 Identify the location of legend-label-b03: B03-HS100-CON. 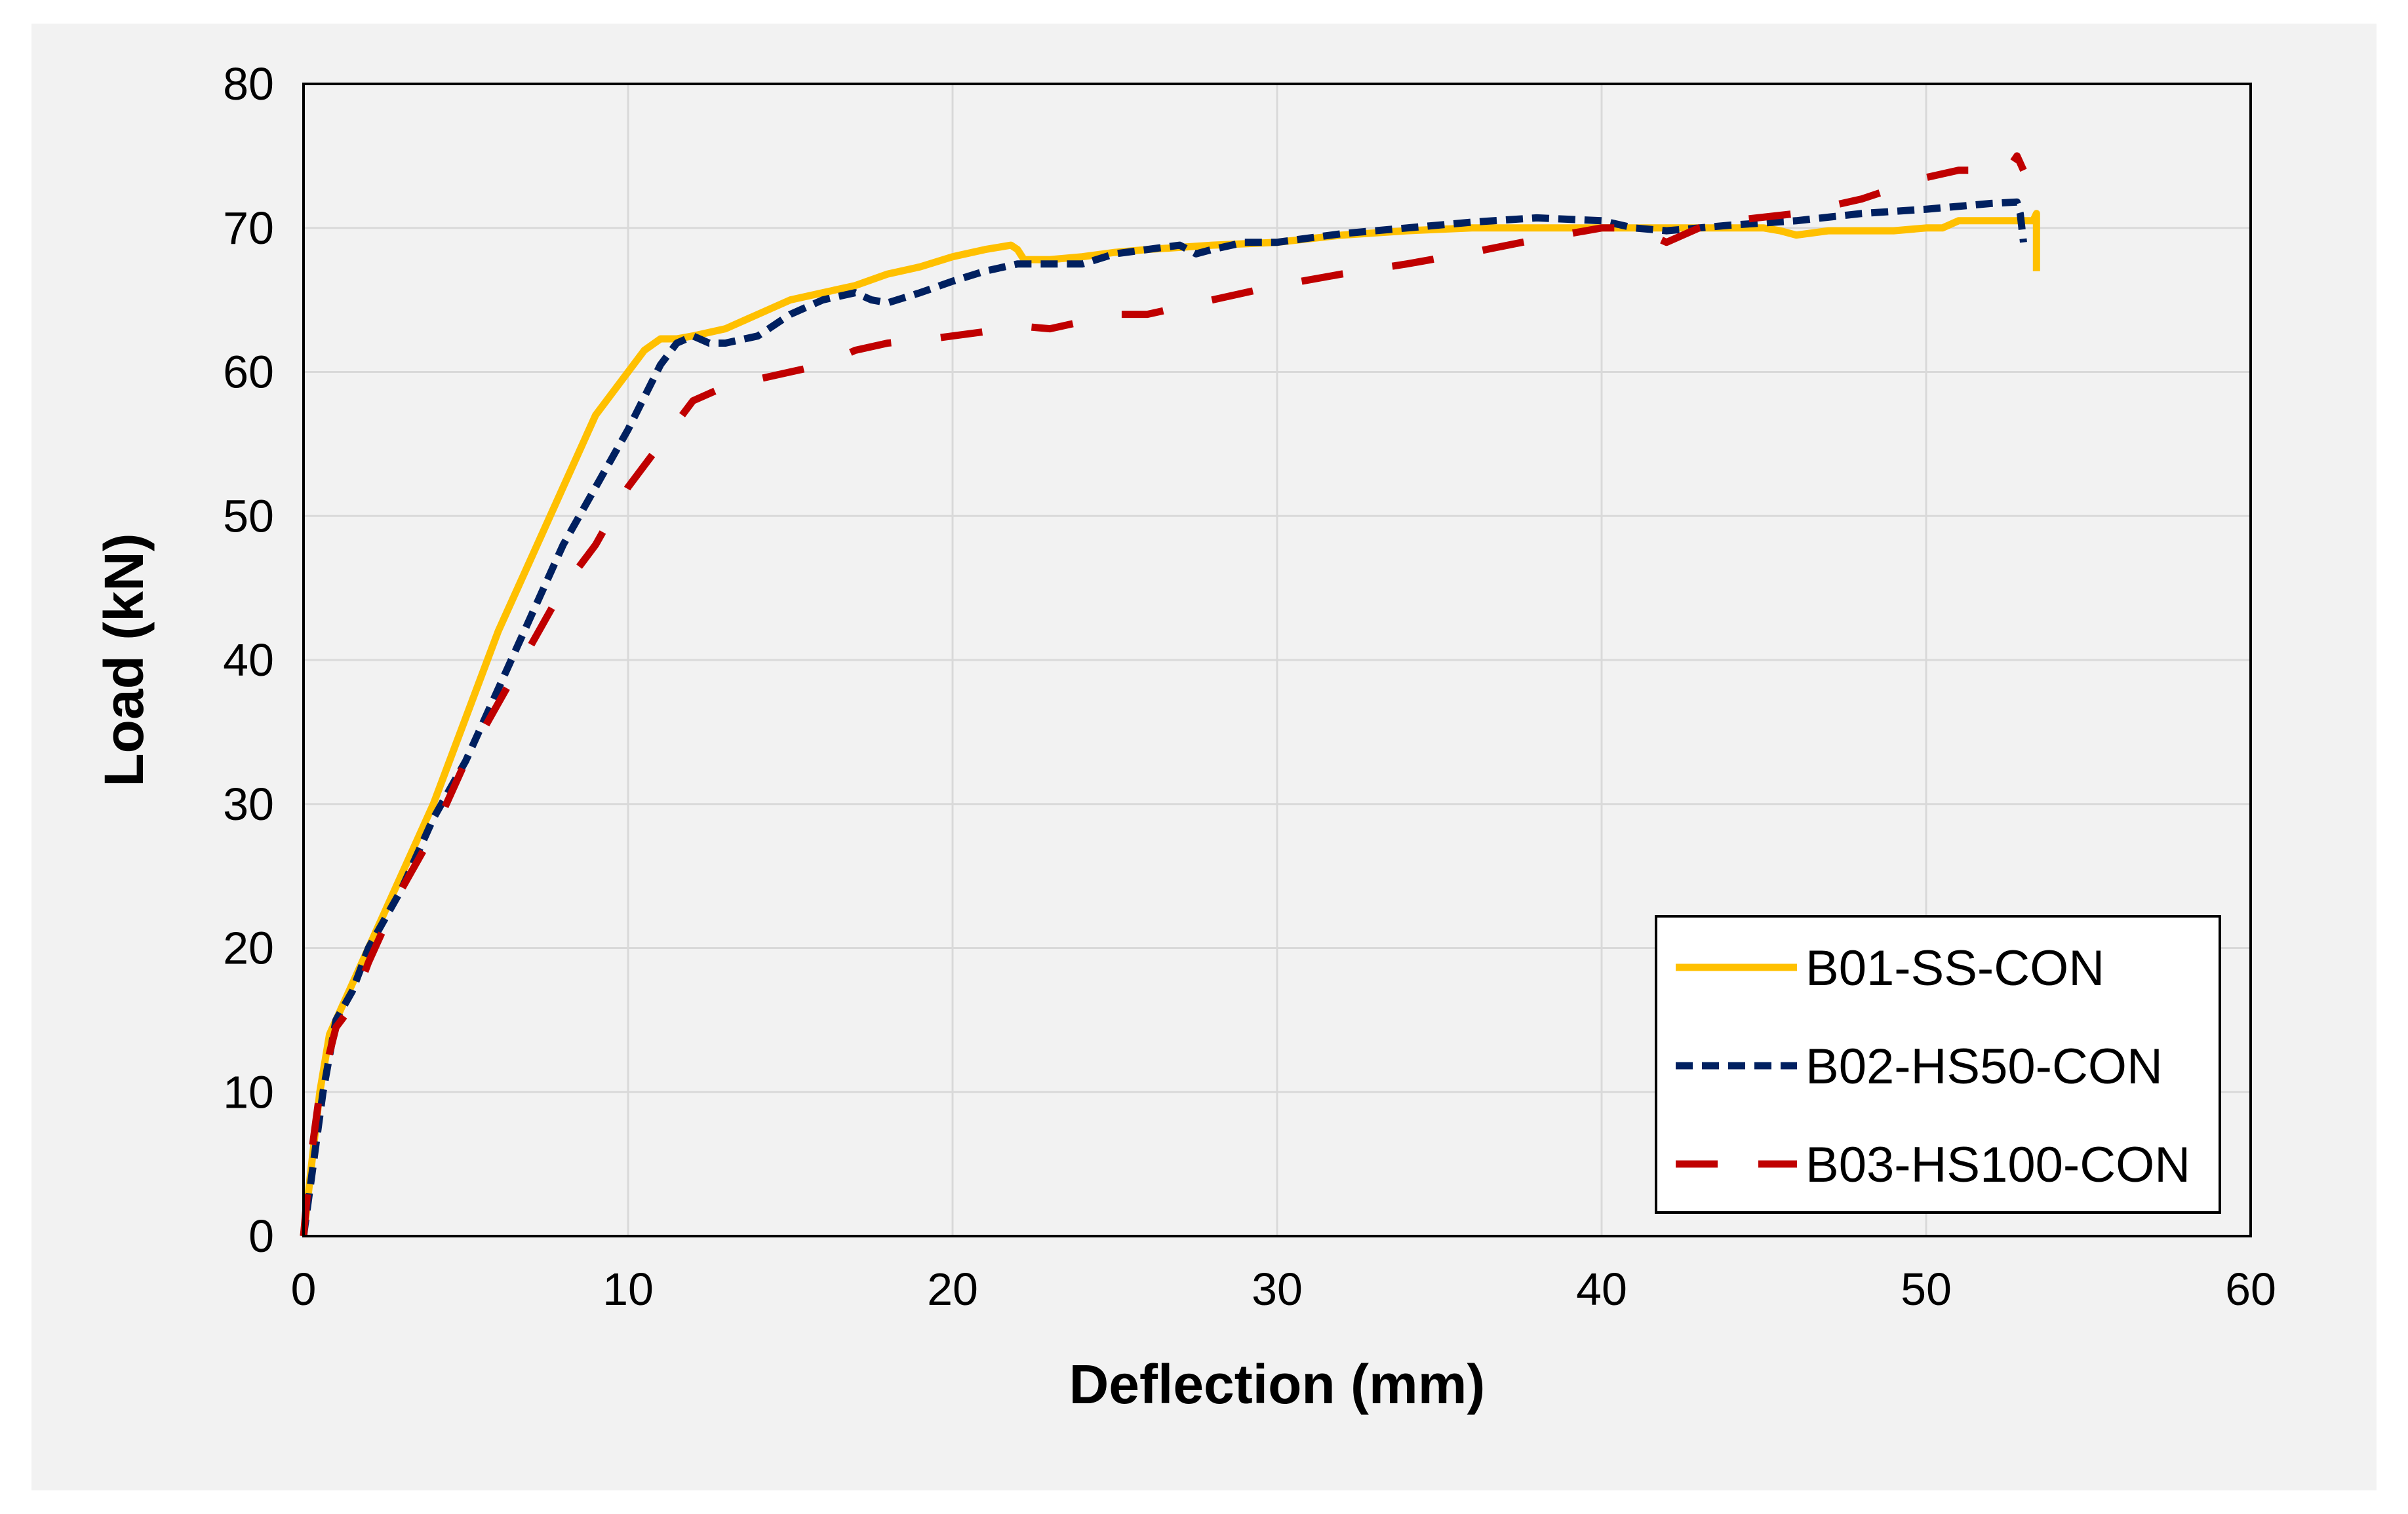
(1998, 1165).